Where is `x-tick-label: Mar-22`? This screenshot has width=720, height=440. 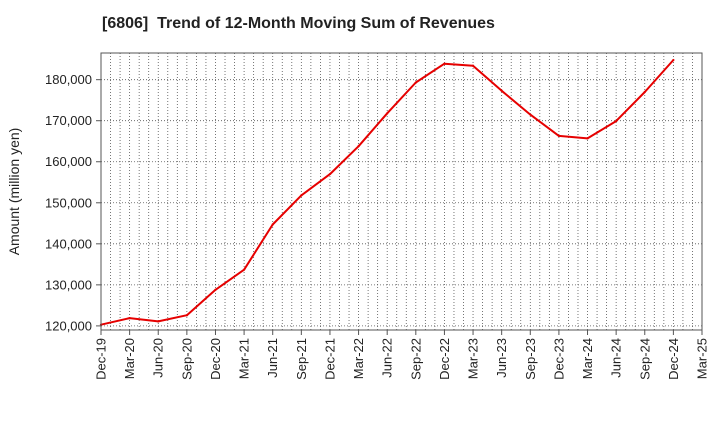
x-tick-label: Mar-22 is located at coordinates (358, 358).